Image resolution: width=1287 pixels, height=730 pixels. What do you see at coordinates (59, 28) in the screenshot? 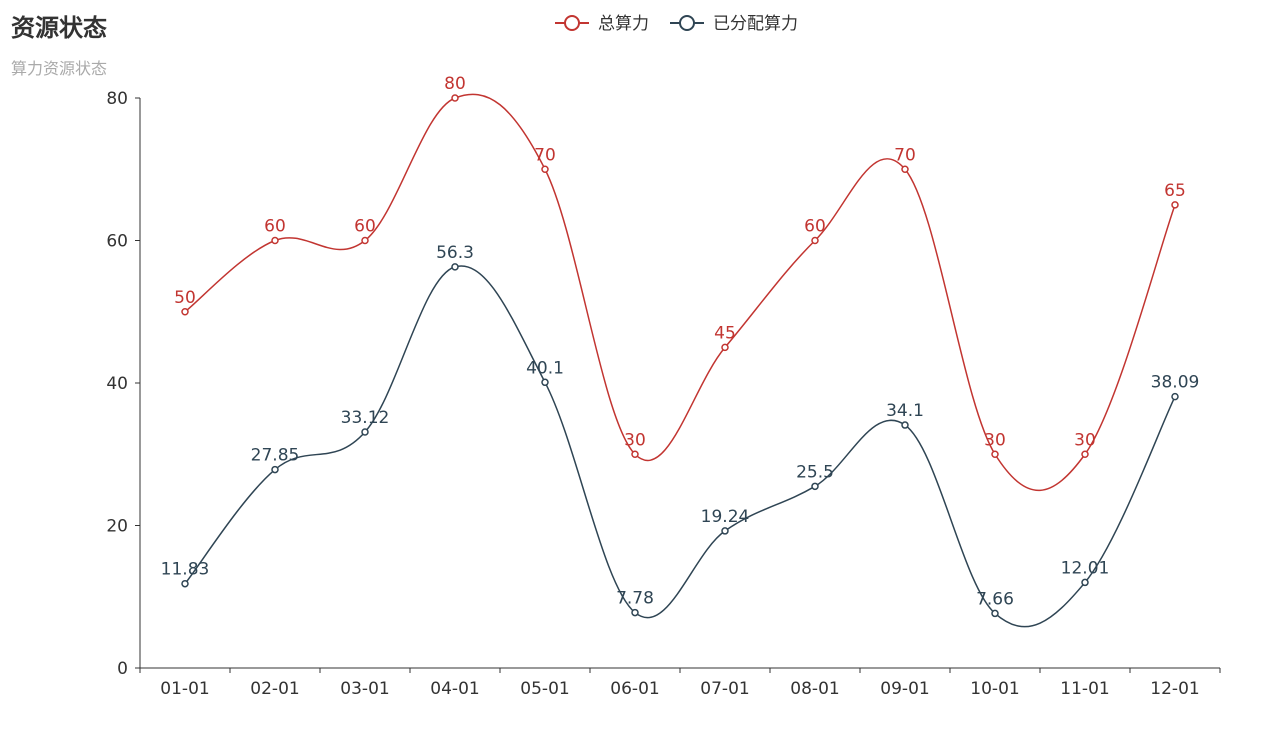
I see `chart-title: 资源状态` at bounding box center [59, 28].